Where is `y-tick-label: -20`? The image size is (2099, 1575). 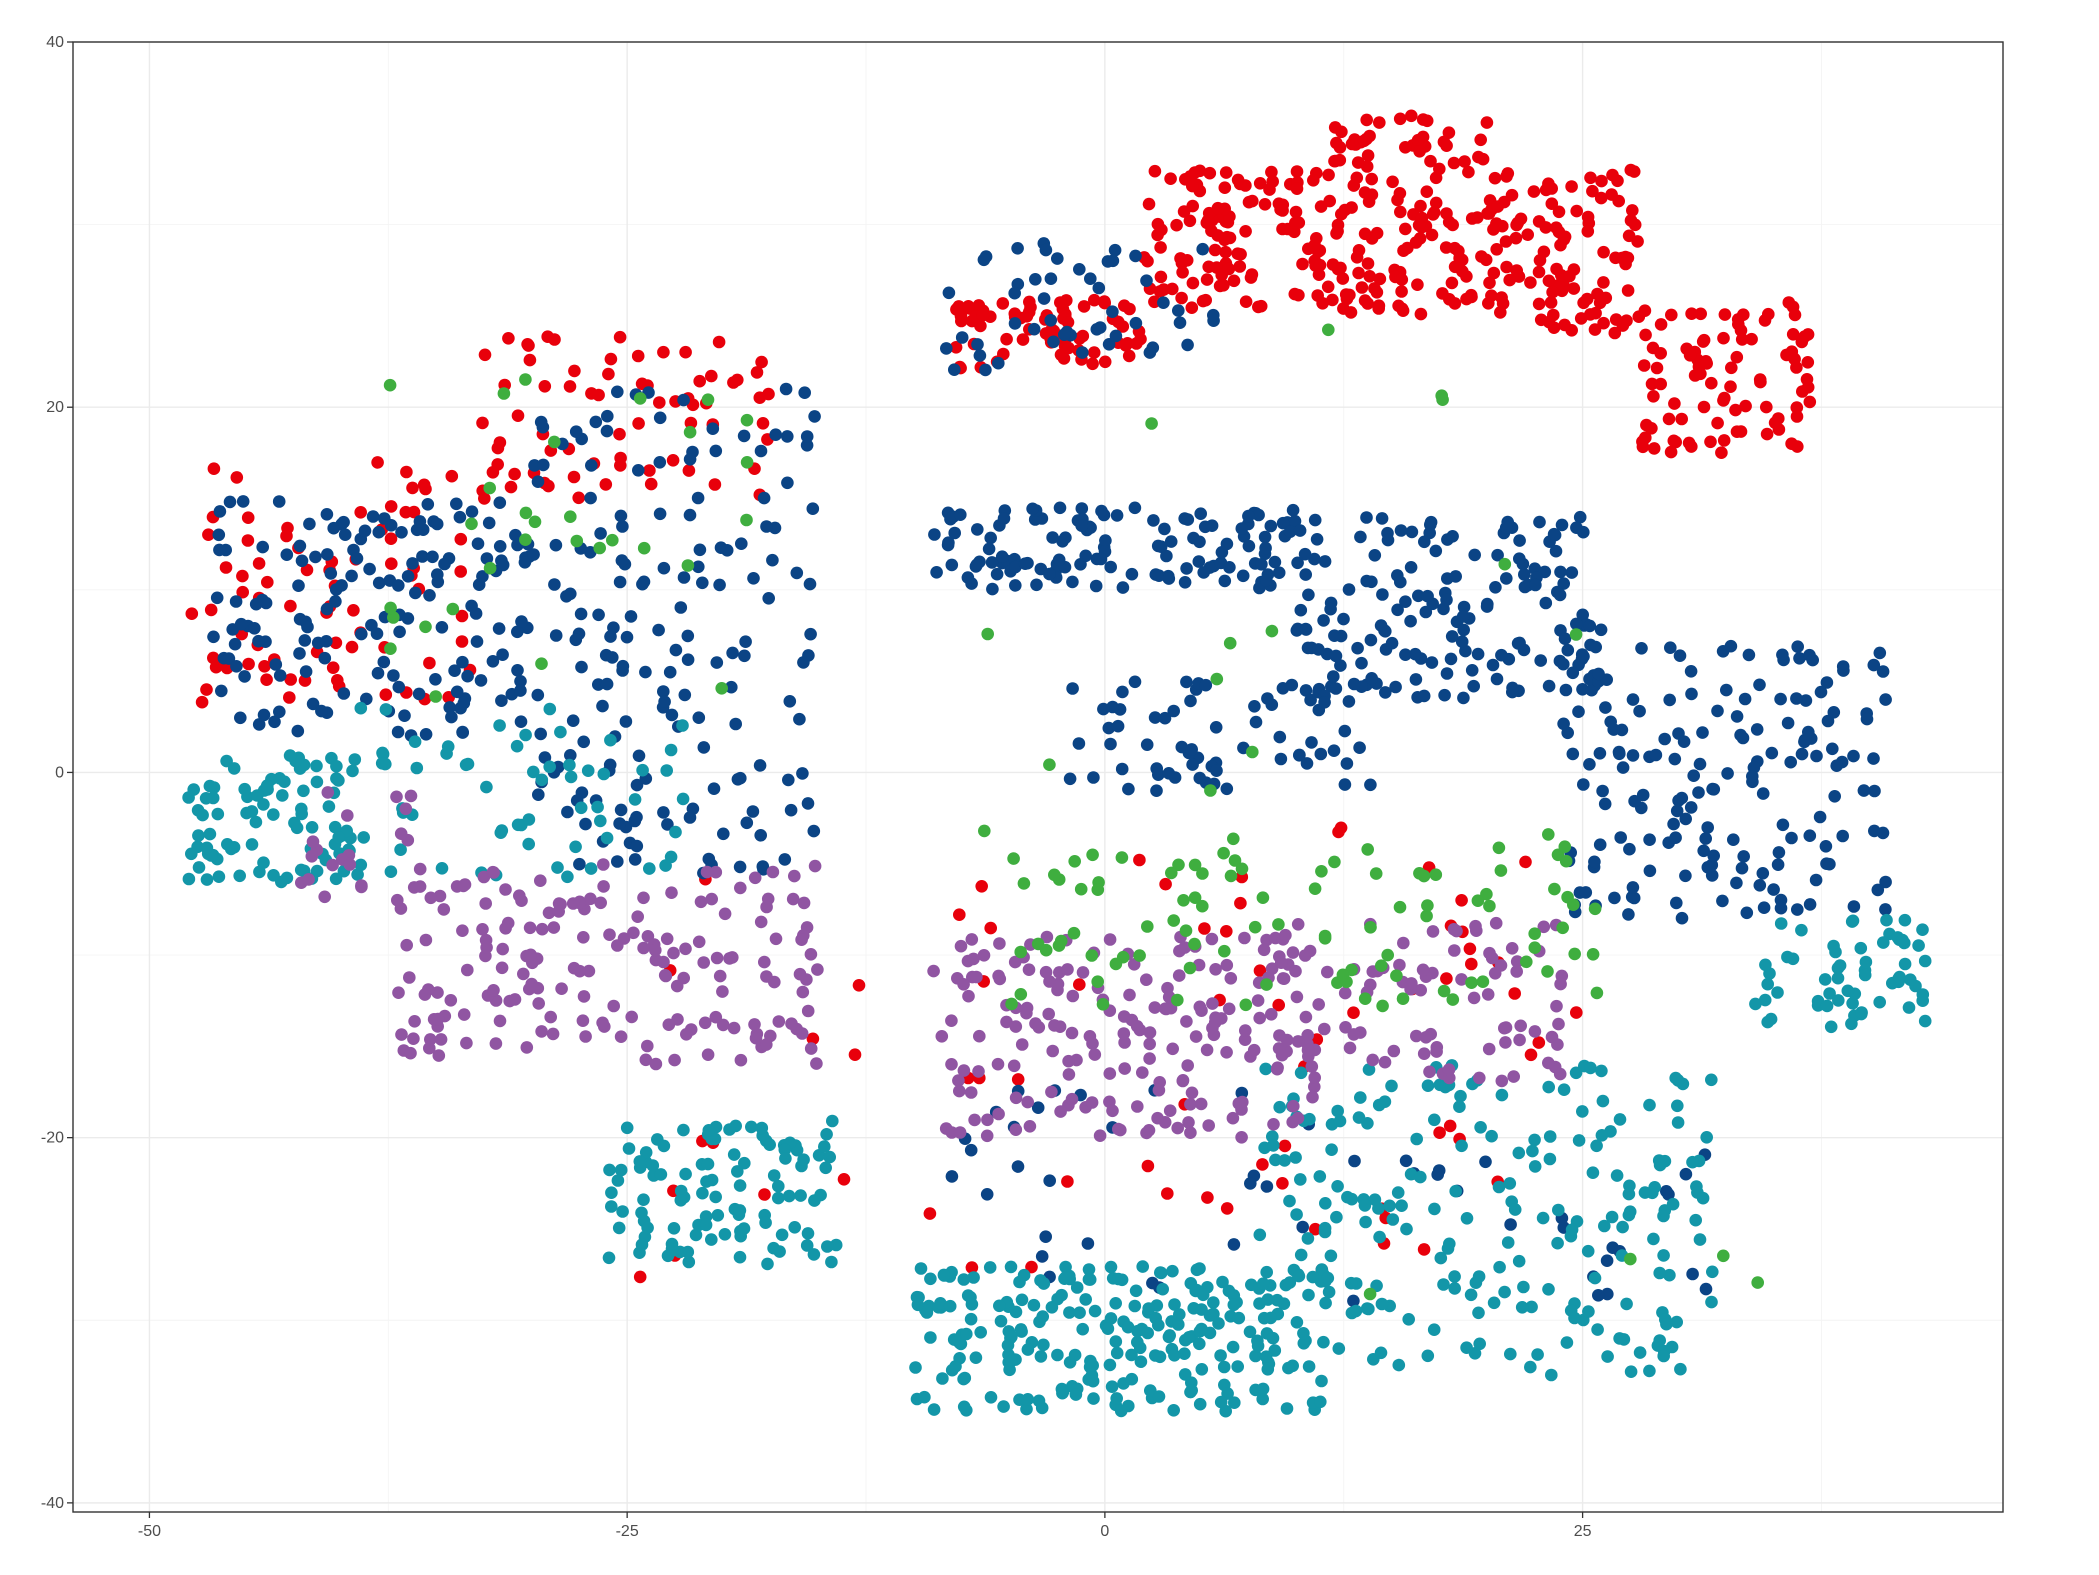 y-tick-label: -20 is located at coordinates (52, 1138).